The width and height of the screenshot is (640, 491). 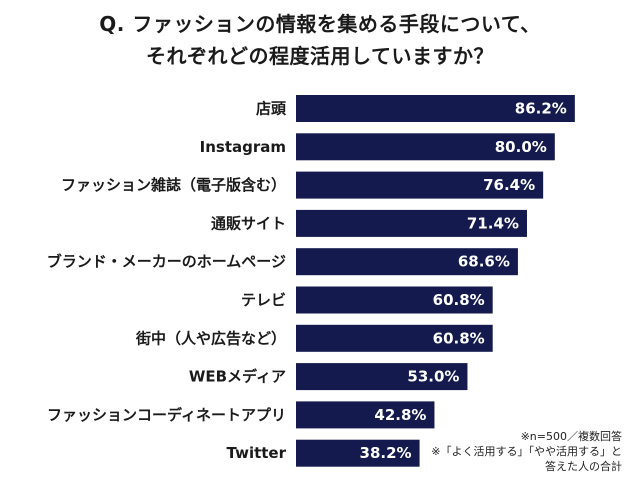 What do you see at coordinates (263, 300) in the screenshot?
I see `category-label-6: テレビ` at bounding box center [263, 300].